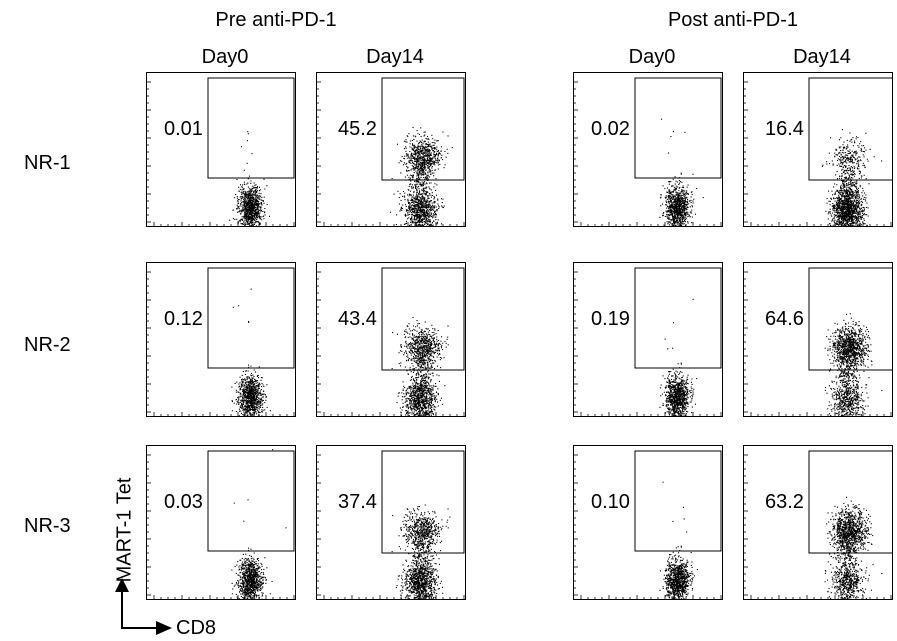  What do you see at coordinates (784, 502) in the screenshot?
I see `gate-percentage: 63.2` at bounding box center [784, 502].